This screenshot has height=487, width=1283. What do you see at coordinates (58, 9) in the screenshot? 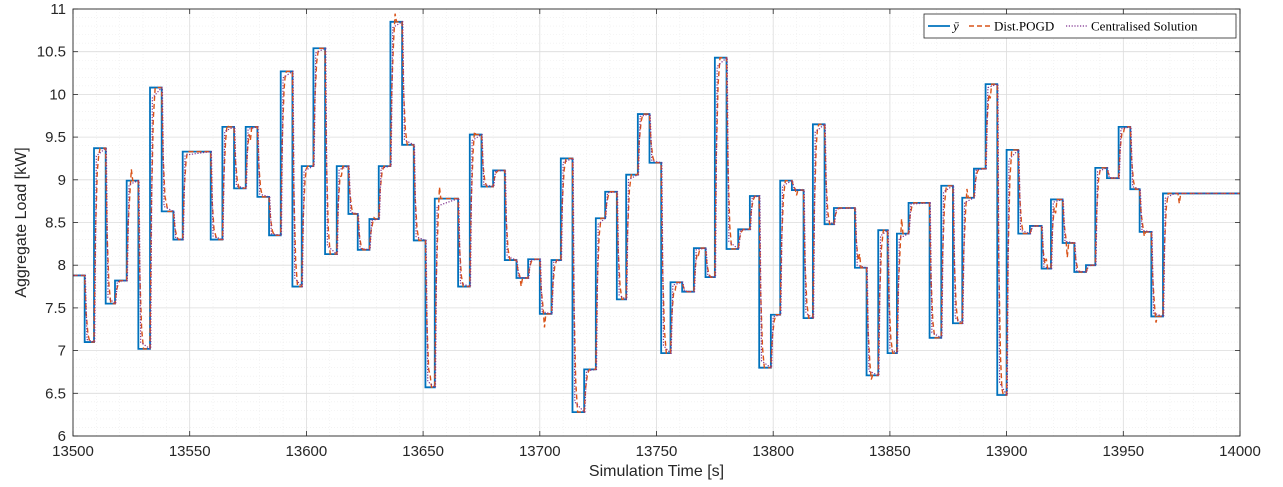
I see `y-tick-label: 11` at bounding box center [58, 9].